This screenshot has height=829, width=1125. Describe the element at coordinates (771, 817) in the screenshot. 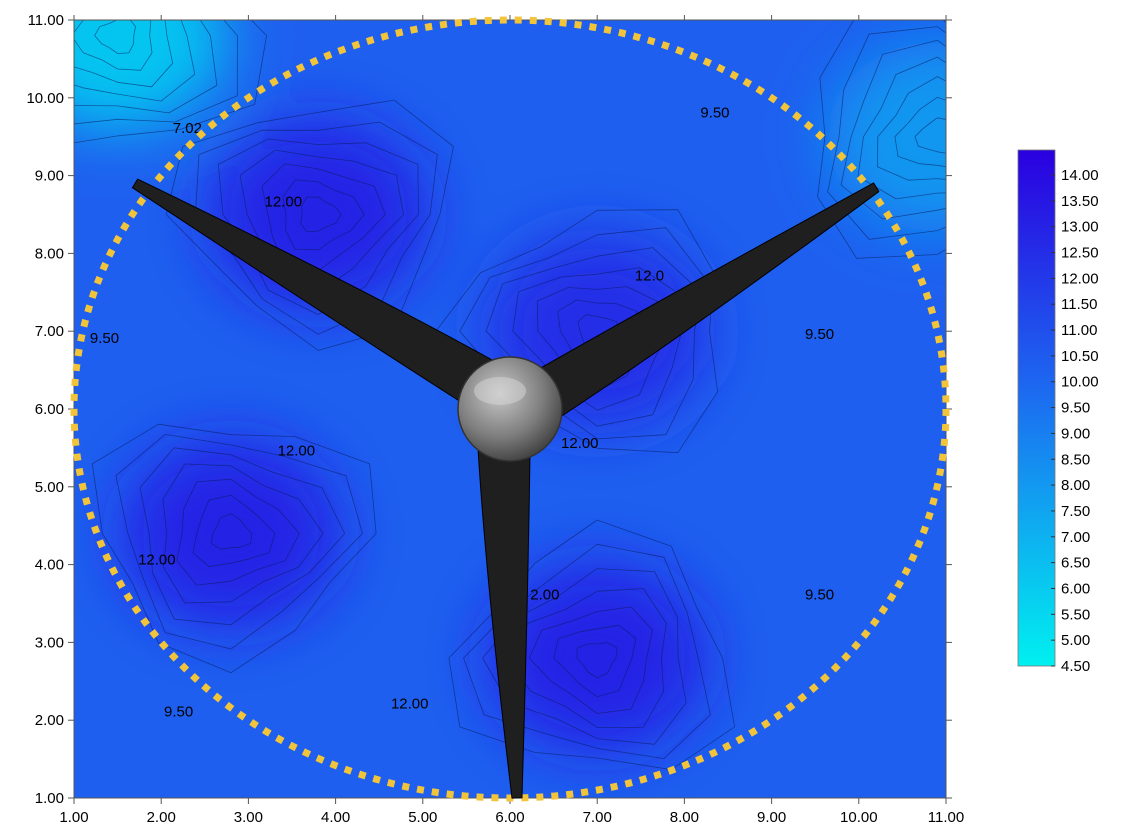

I see `x-tick-label: 9.00` at that location.